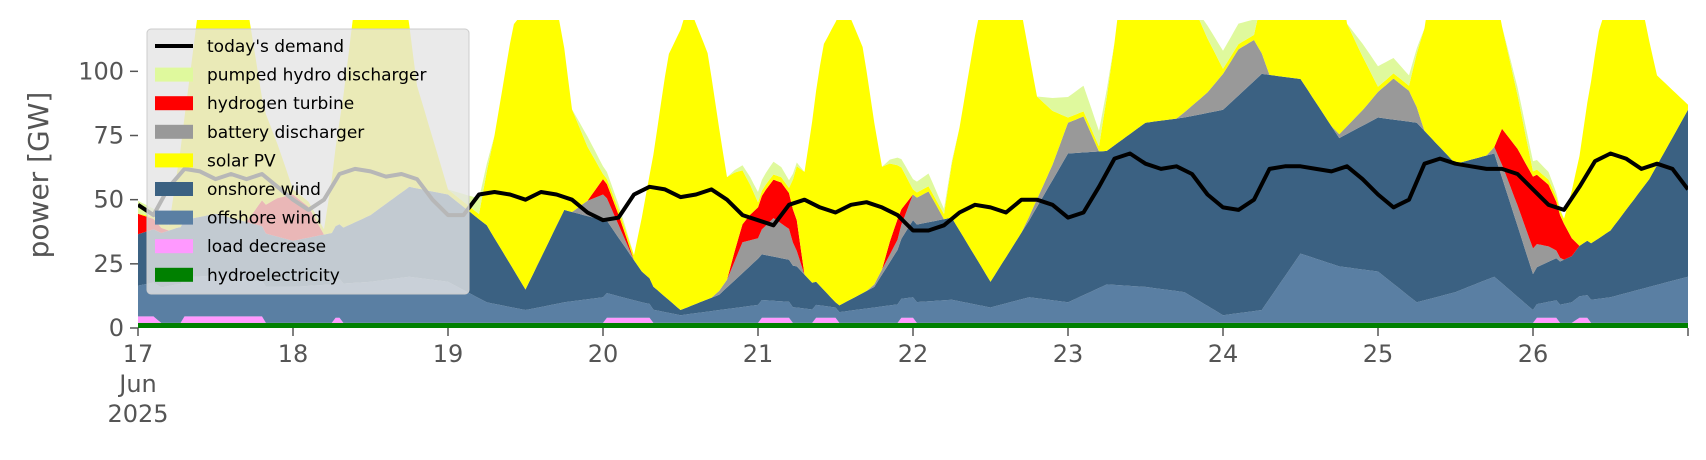  I want to click on x-tick-label: 20, so click(603, 354).